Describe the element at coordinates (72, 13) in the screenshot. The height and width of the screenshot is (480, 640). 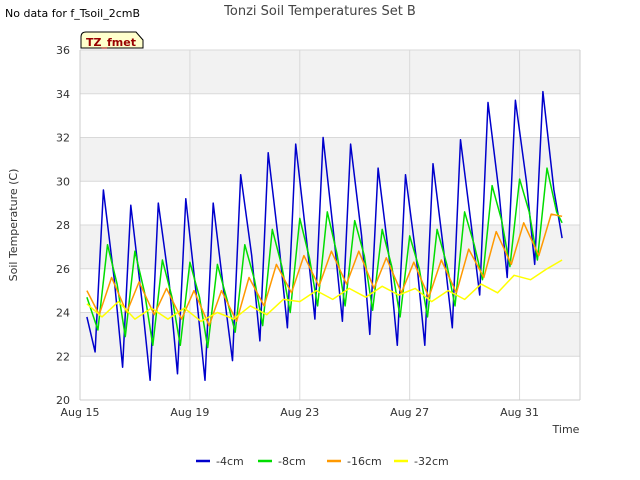
I see `no-data-note: No data for f_Tsoil_2cmB` at that location.